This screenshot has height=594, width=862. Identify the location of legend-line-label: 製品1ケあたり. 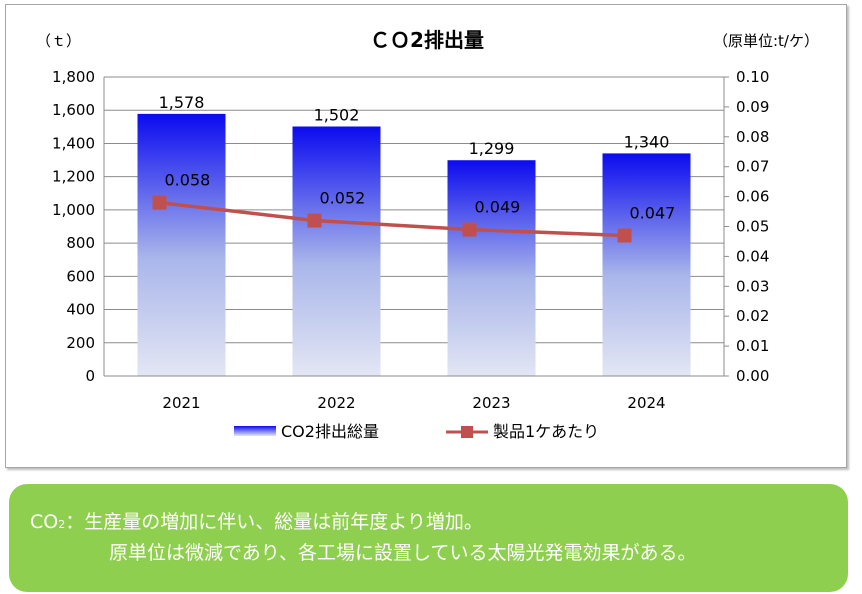
(546, 431).